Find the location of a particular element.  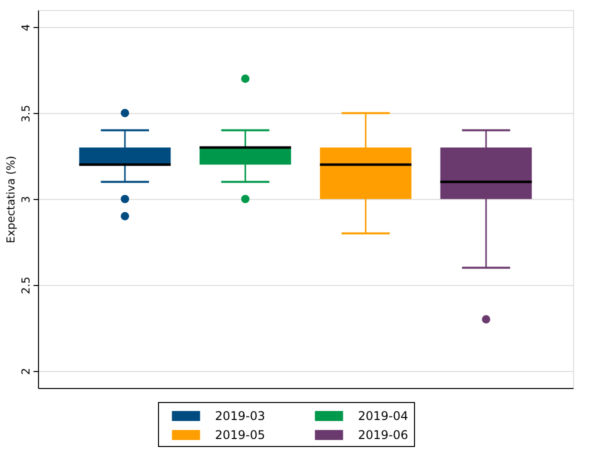

y-tick-label: 3 is located at coordinates (26, 199).